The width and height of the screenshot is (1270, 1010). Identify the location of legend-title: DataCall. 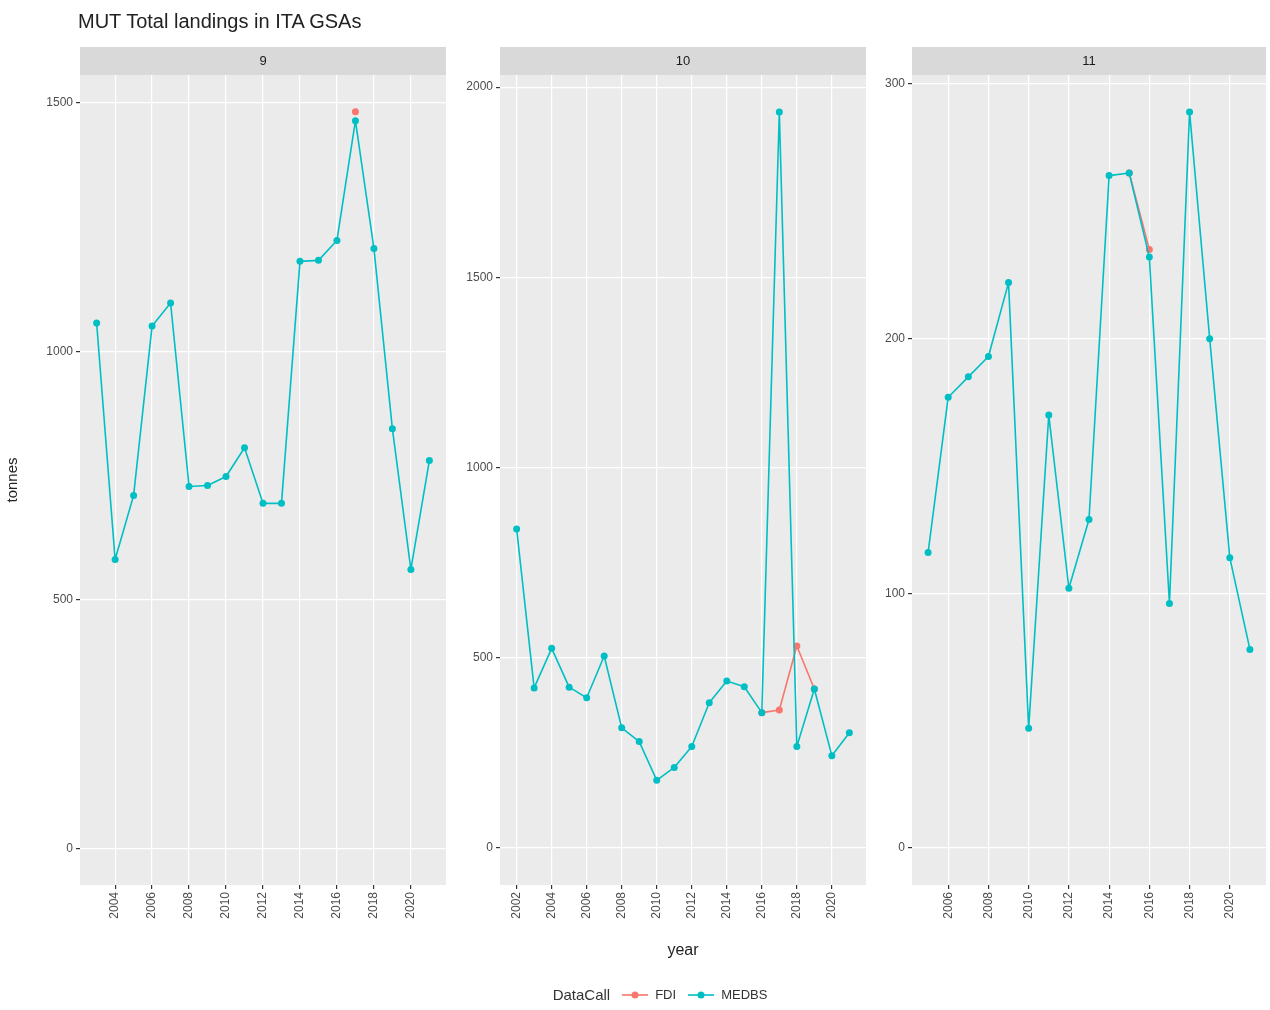
(581, 994).